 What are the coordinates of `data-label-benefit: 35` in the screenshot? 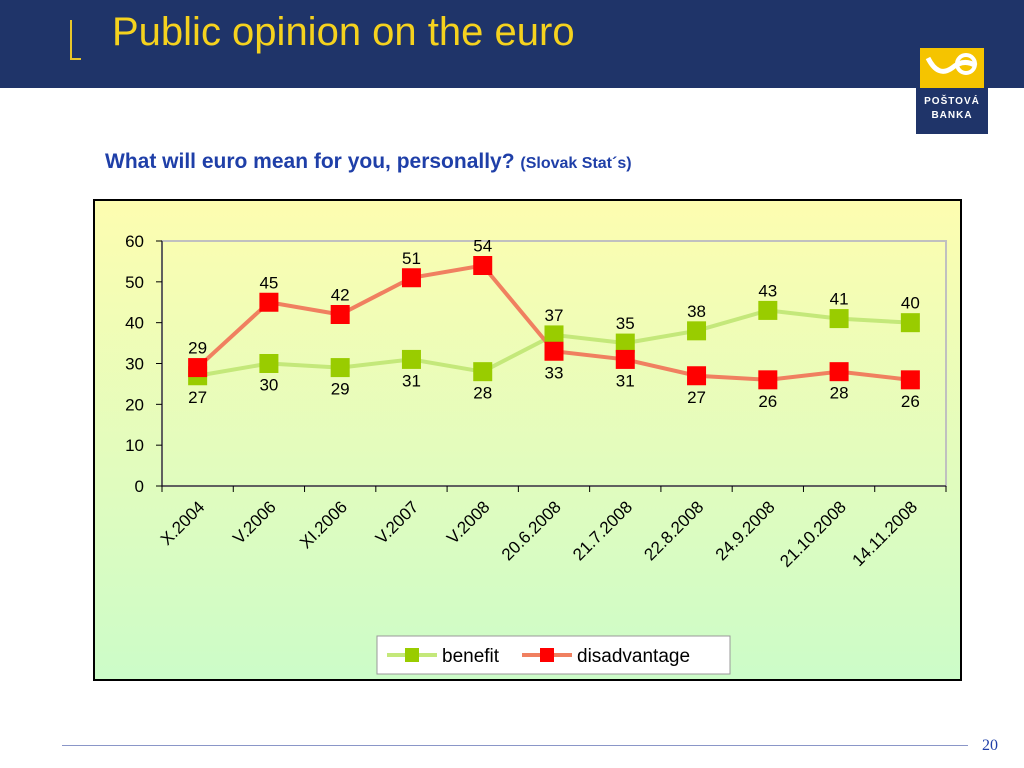 It's located at (625, 323).